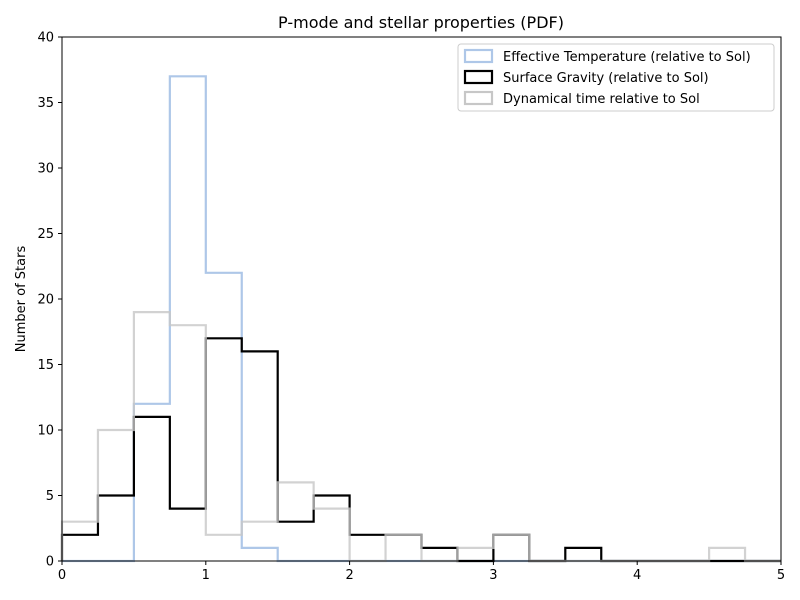  I want to click on chart-title: P-mode and stellar properties (PDF), so click(421, 22).